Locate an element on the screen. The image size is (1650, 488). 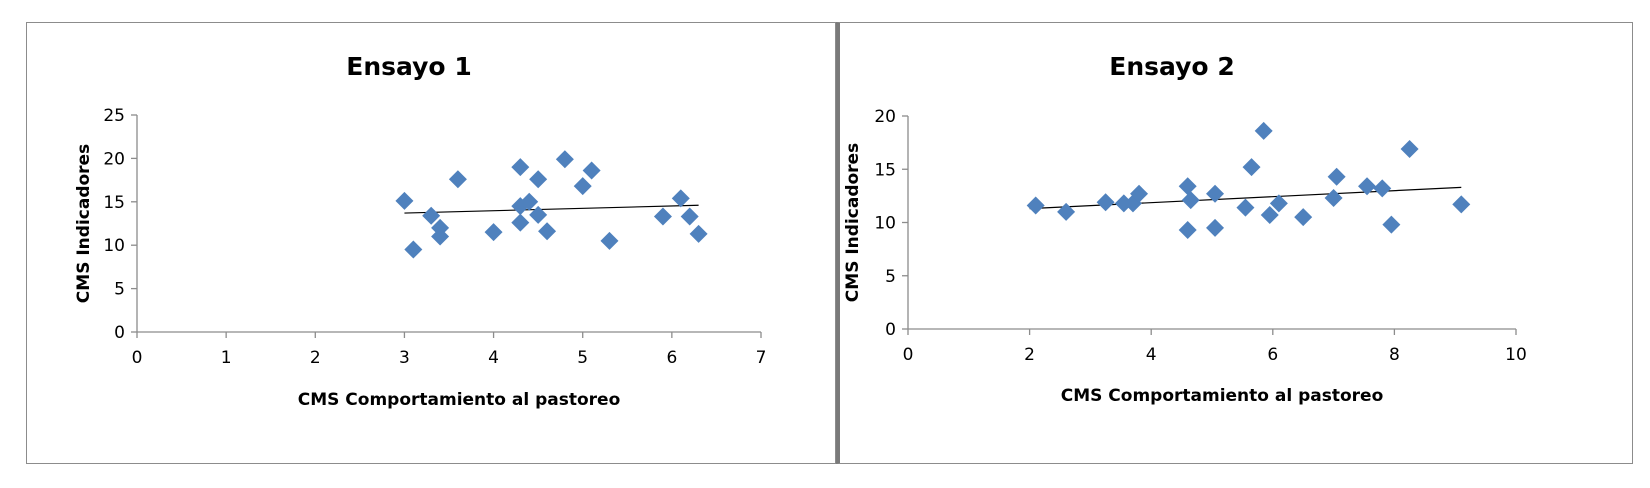
x-tick-label: 5 is located at coordinates (582, 358).